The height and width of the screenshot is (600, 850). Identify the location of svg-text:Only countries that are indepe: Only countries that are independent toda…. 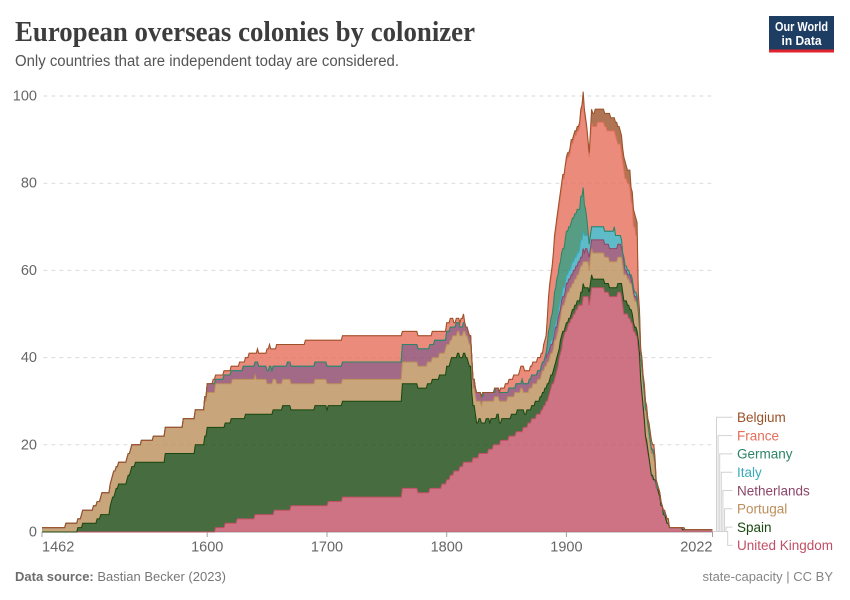
(207, 61).